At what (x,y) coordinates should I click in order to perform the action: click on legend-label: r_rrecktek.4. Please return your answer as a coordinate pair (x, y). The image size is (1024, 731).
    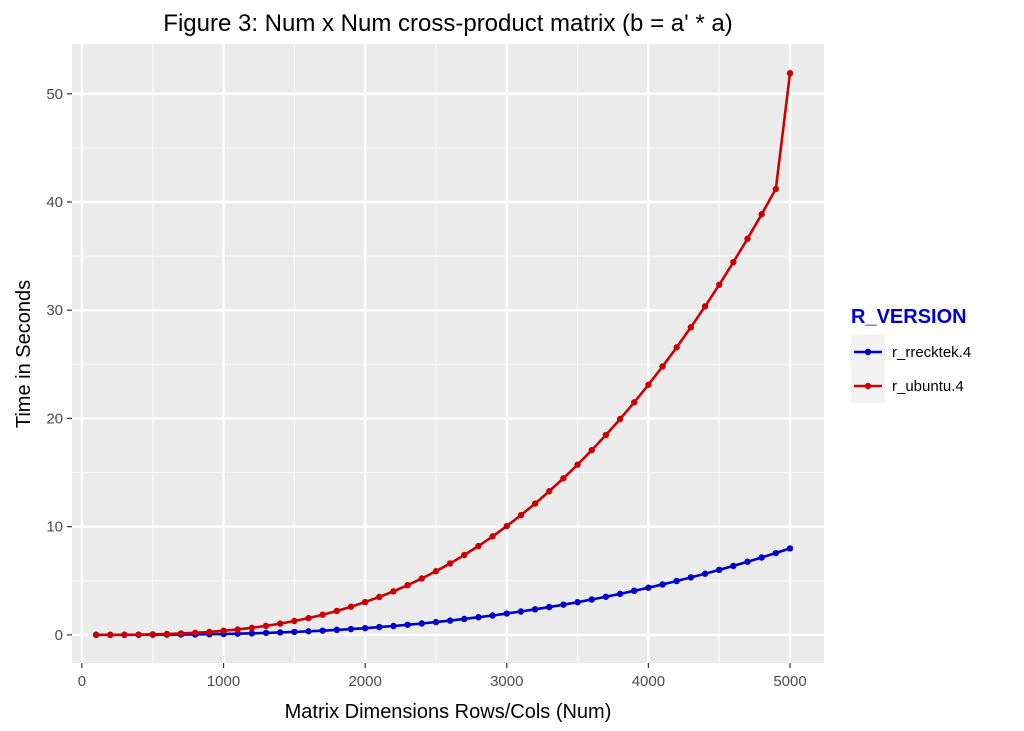
    Looking at the image, I should click on (931, 352).